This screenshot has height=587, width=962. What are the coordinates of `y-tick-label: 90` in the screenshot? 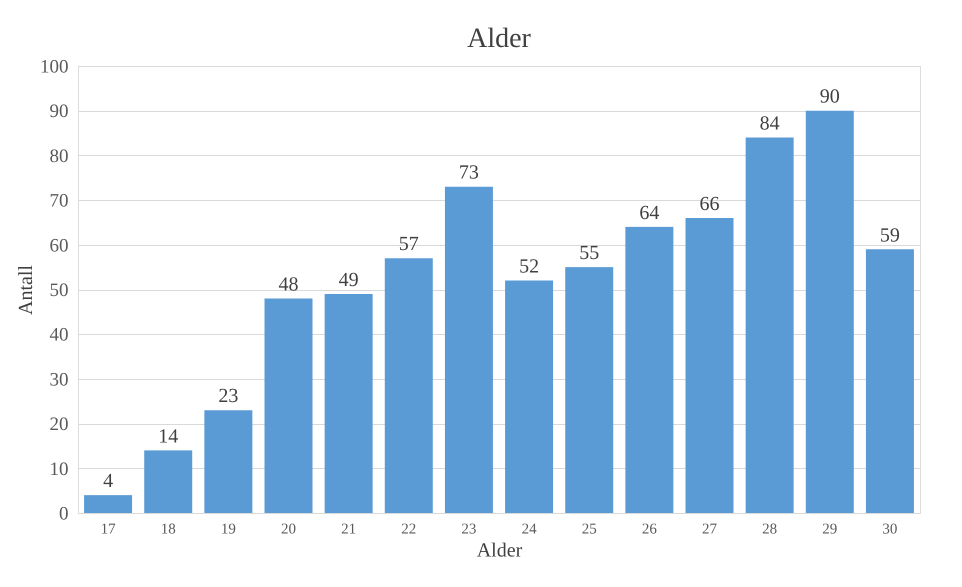 It's located at (59, 111).